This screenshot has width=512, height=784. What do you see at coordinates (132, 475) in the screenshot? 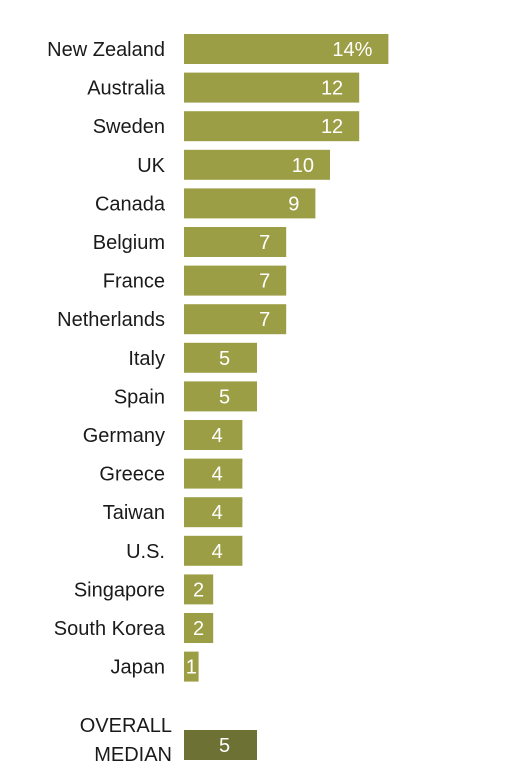
I see `category-label: Greece` at bounding box center [132, 475].